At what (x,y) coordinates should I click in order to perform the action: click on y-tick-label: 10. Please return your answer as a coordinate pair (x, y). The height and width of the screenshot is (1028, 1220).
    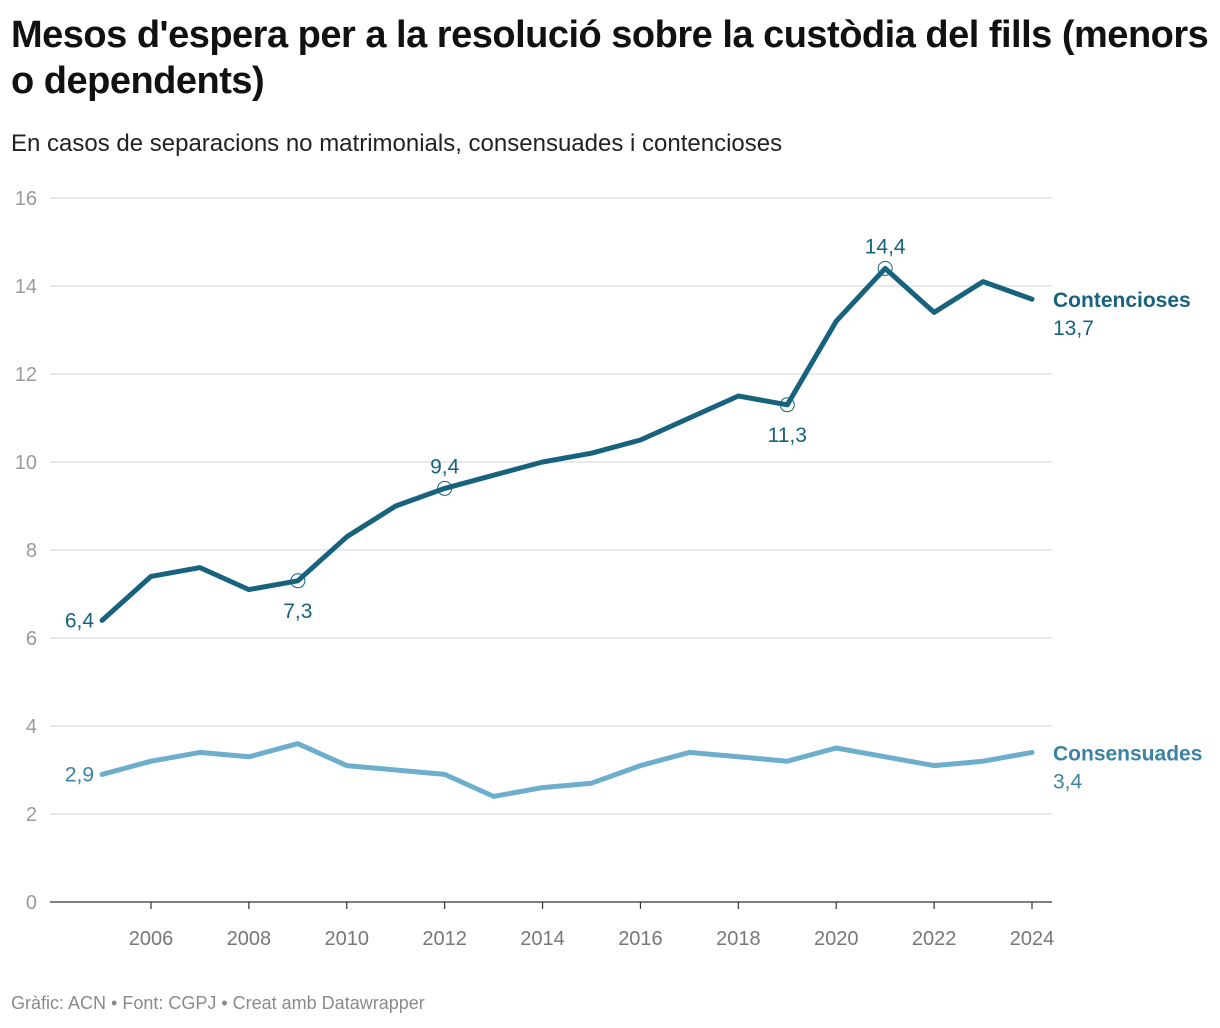
    Looking at the image, I should click on (26, 463).